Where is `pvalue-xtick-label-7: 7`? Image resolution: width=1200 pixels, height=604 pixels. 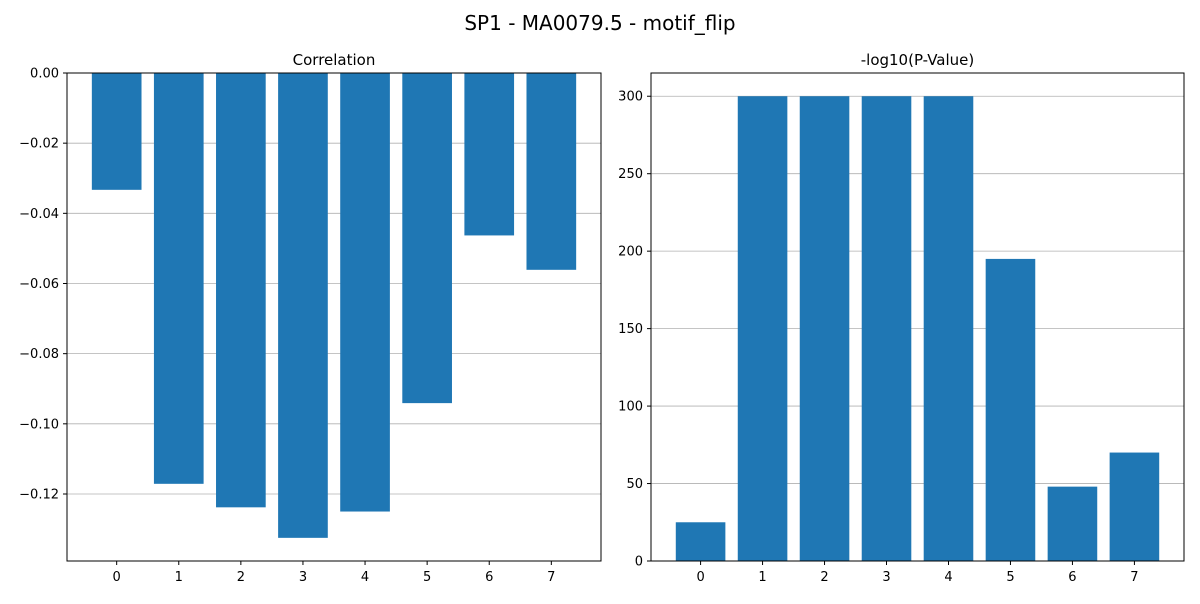
pvalue-xtick-label-7: 7 is located at coordinates (1134, 577).